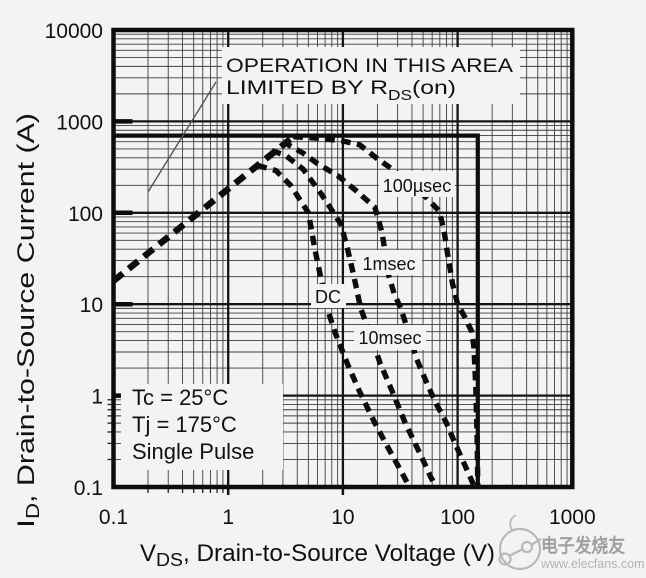 The height and width of the screenshot is (578, 646). Describe the element at coordinates (434, 88) in the screenshot. I see `annotation-line2-suffix: (on)` at that location.